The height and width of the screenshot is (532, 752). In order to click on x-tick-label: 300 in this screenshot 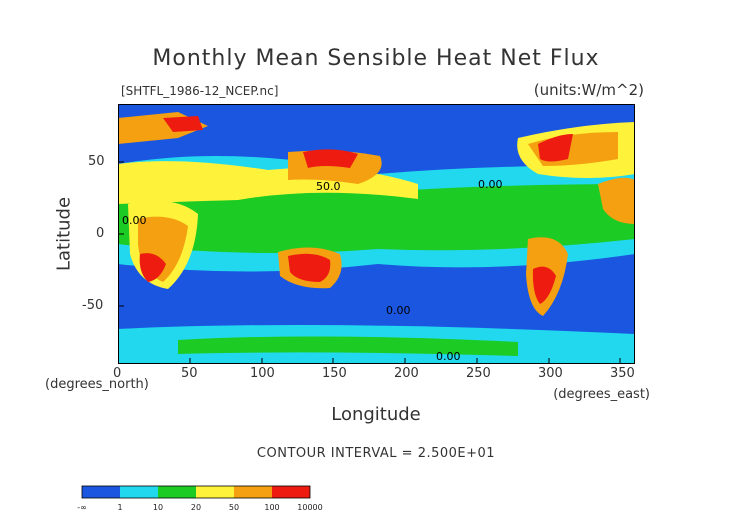, I will do `click(550, 373)`.